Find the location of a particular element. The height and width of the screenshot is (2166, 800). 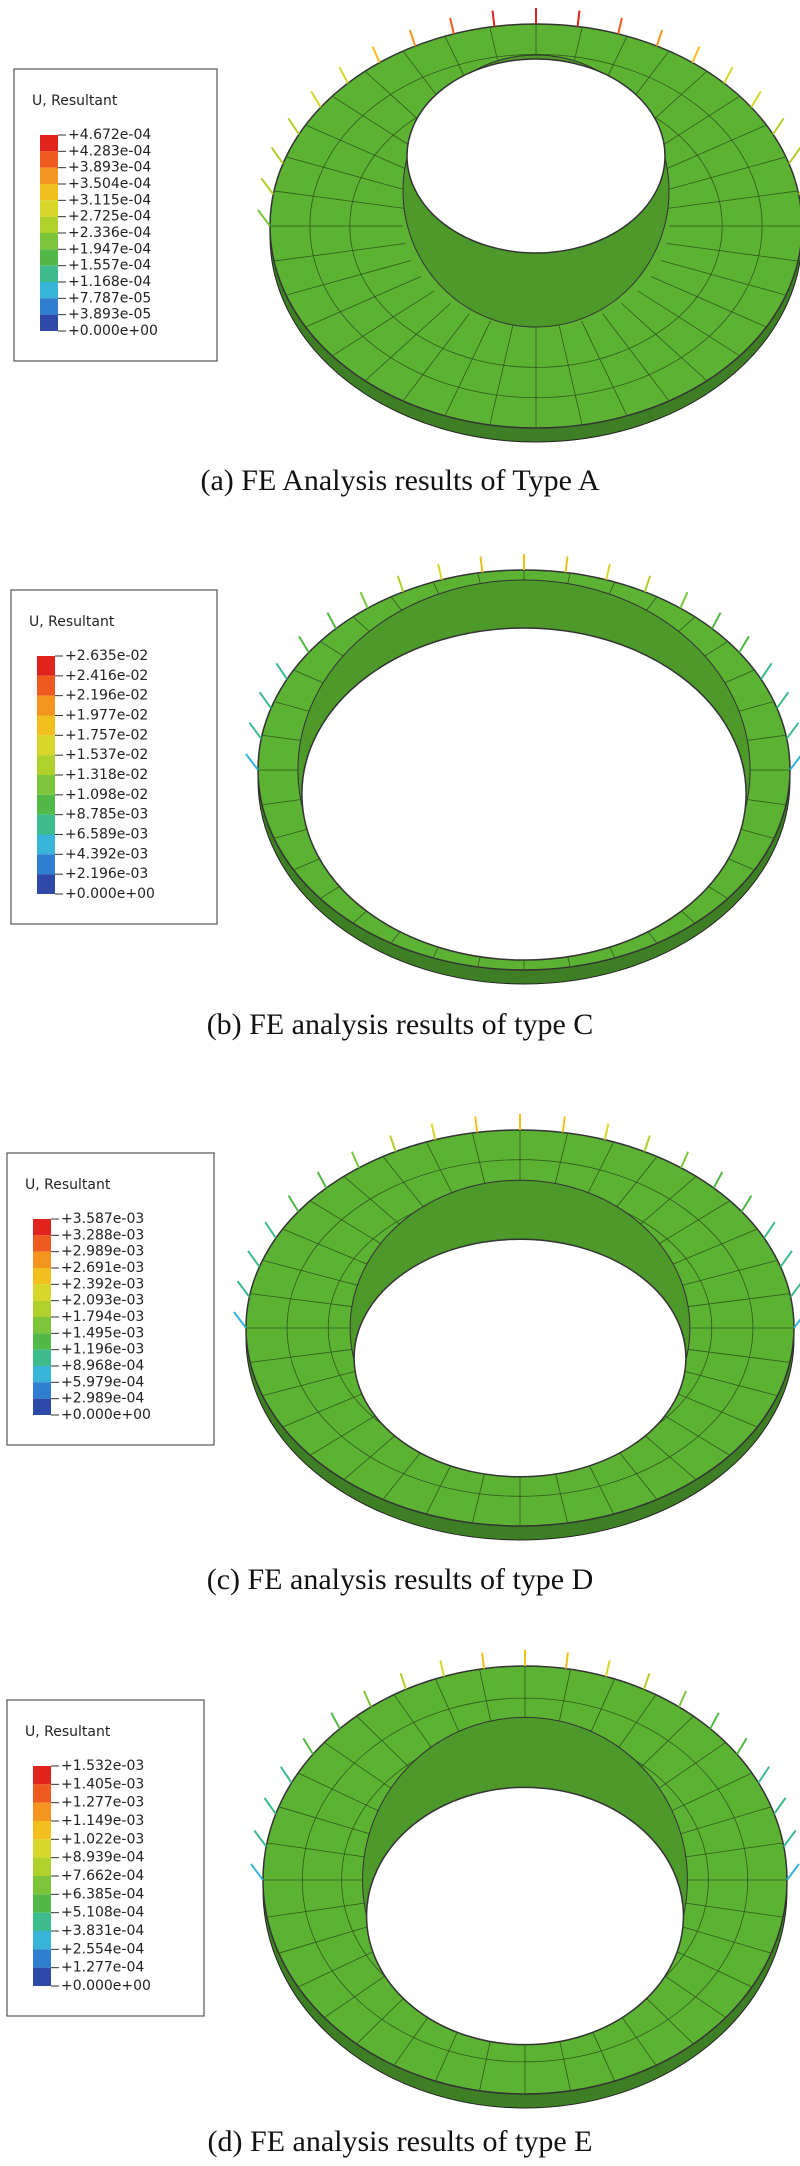

legend-label: +6.589e-03 is located at coordinates (106, 835).